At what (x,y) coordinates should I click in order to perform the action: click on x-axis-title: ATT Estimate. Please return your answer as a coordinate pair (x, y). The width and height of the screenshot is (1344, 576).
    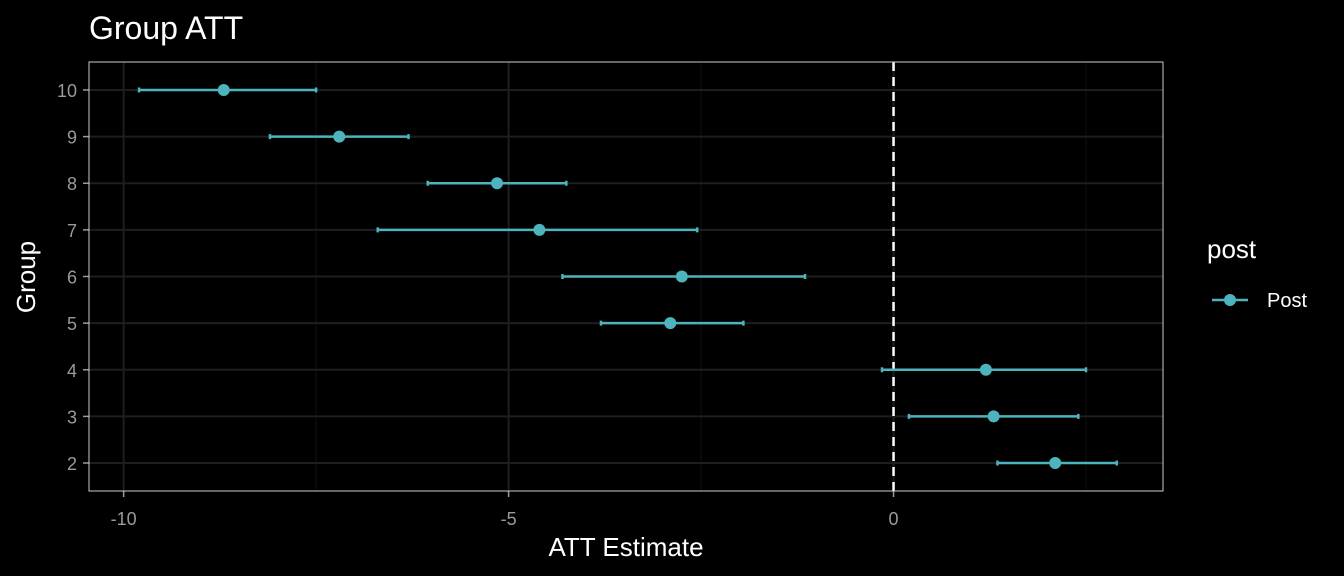
    Looking at the image, I should click on (625, 547).